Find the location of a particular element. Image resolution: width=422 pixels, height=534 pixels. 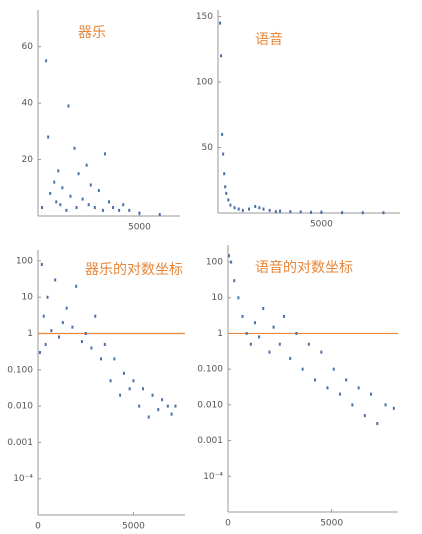

y-tick-label: 10 is located at coordinates (28, 298).